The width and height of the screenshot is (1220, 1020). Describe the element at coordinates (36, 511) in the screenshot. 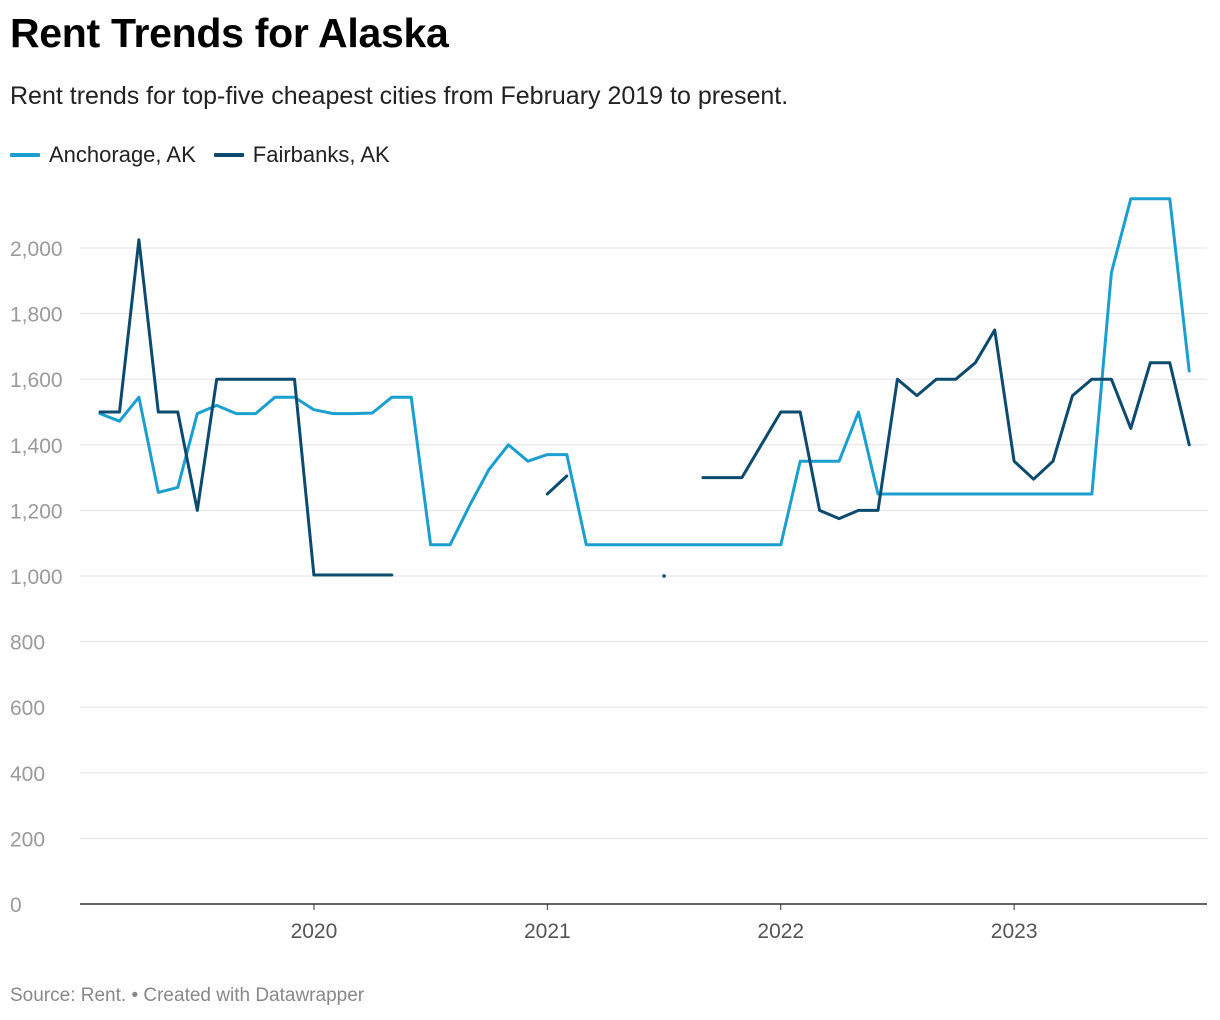

I see `y-tick-label-1200: 1,200` at that location.